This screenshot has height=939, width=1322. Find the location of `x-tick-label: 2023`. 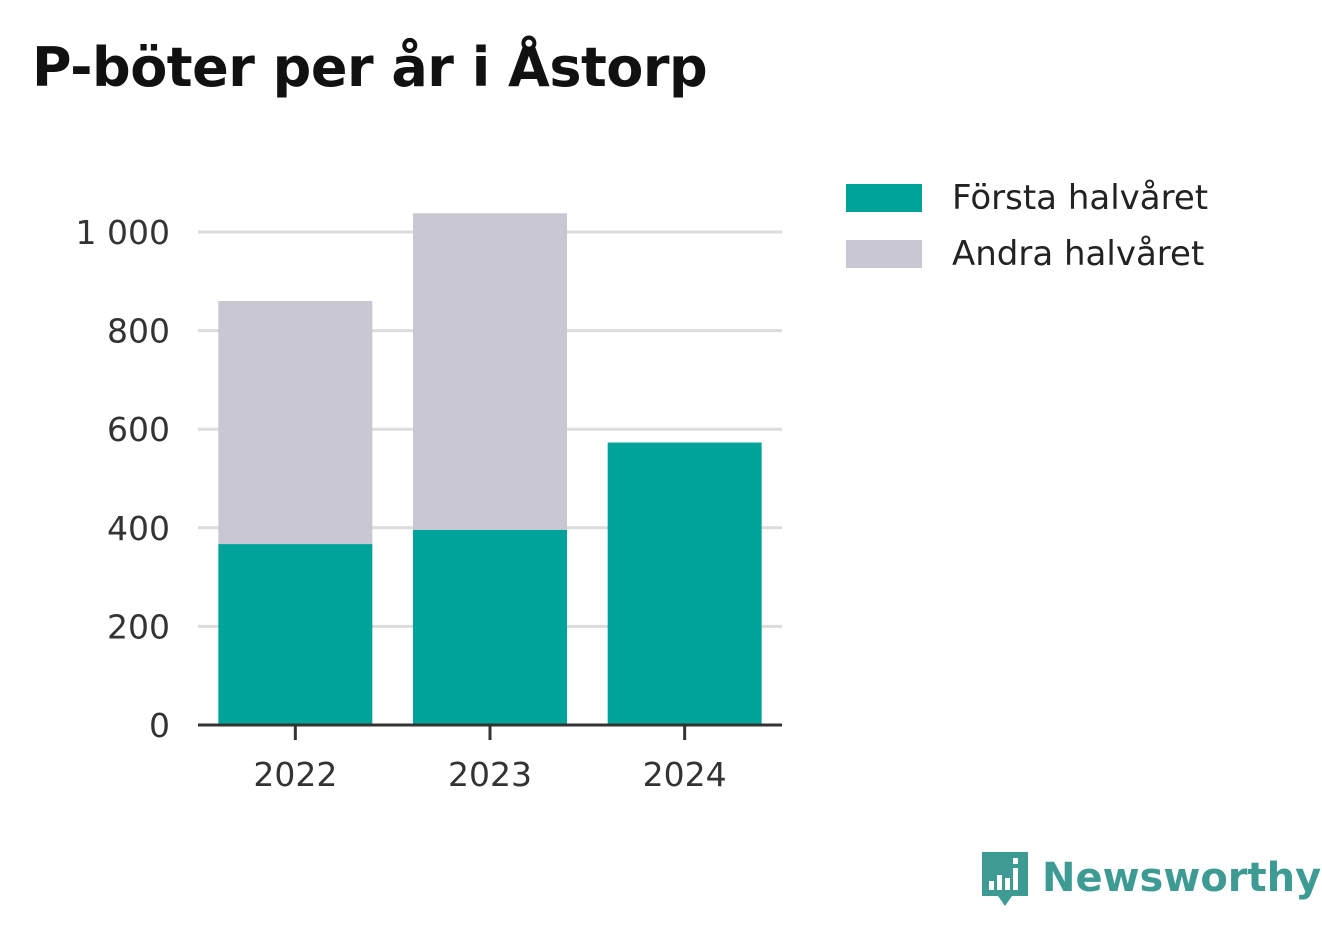

x-tick-label: 2023 is located at coordinates (490, 774).